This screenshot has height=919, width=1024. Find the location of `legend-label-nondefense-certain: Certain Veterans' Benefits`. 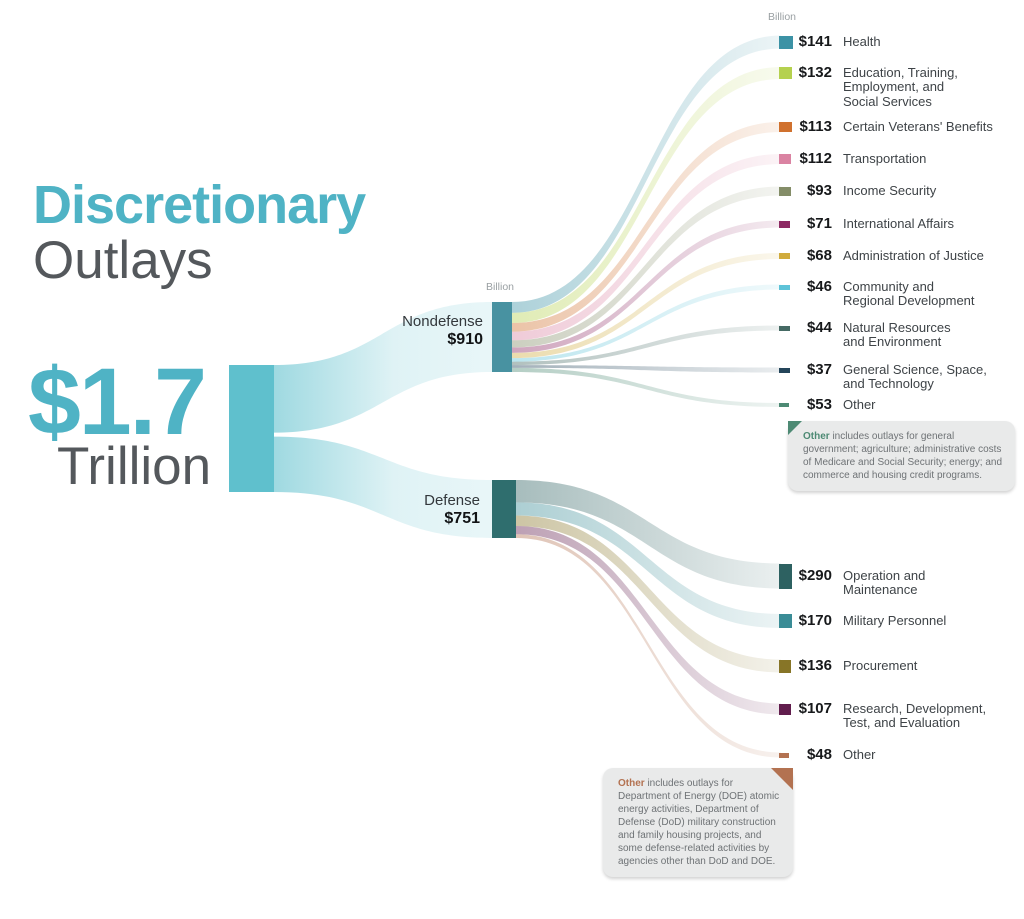

legend-label-nondefense-certain: Certain Veterans' Benefits is located at coordinates (918, 126).